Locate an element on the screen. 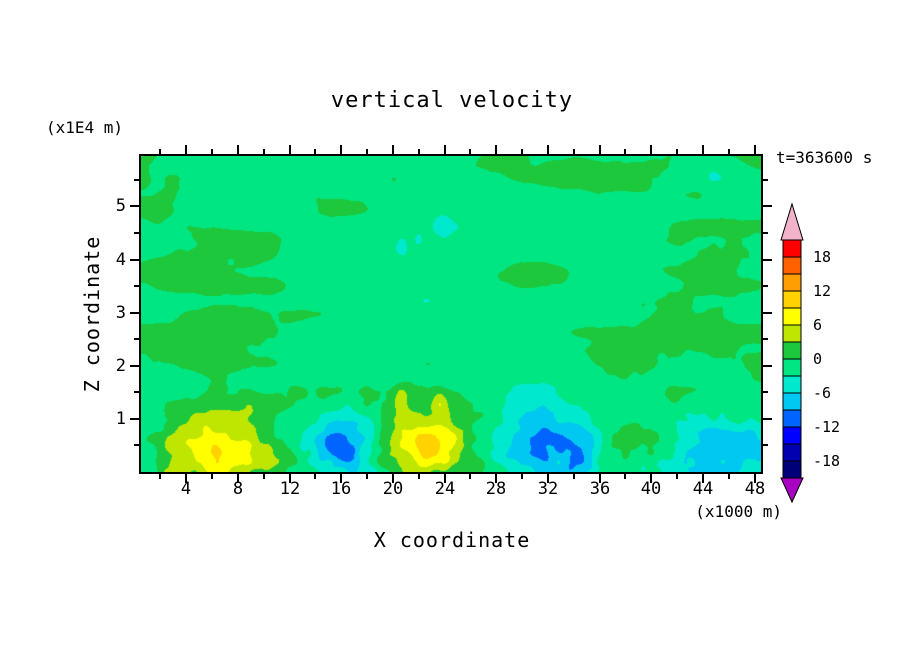 The height and width of the screenshot is (654, 904). x-tick-label: 44 is located at coordinates (703, 489).